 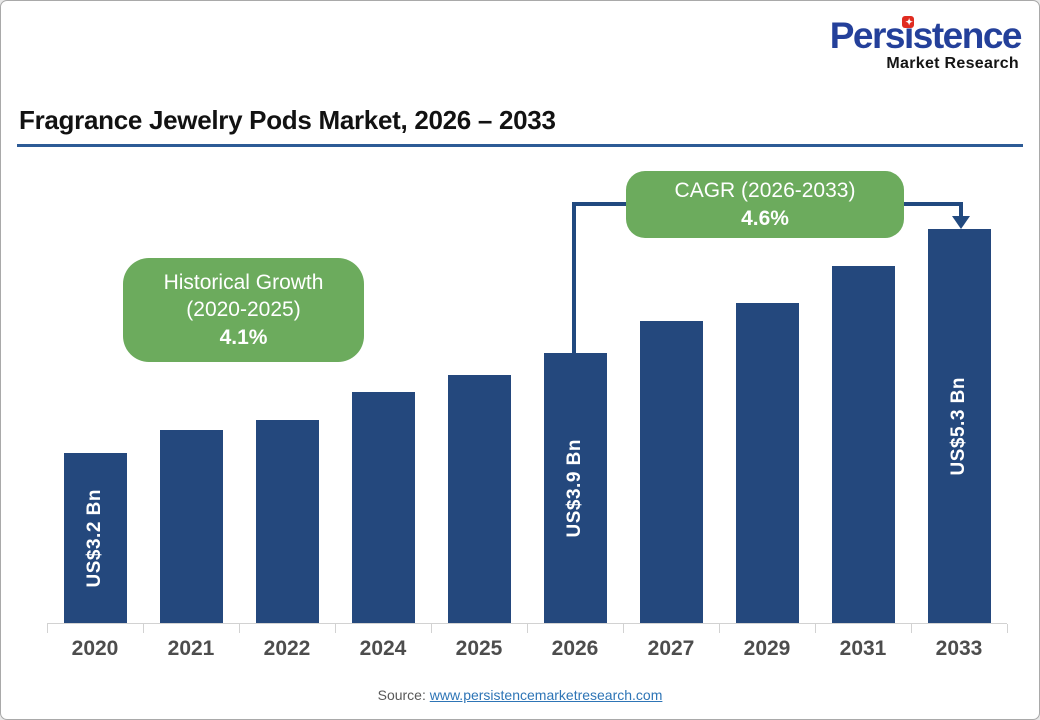 What do you see at coordinates (95, 648) in the screenshot?
I see `x-label-2020: 2020` at bounding box center [95, 648].